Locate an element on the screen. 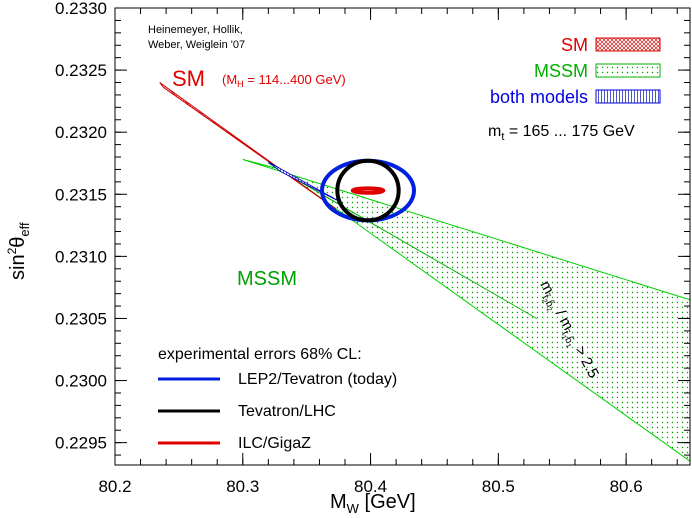 The height and width of the screenshot is (518, 692). x-tick-label: 80.5 is located at coordinates (498, 486).